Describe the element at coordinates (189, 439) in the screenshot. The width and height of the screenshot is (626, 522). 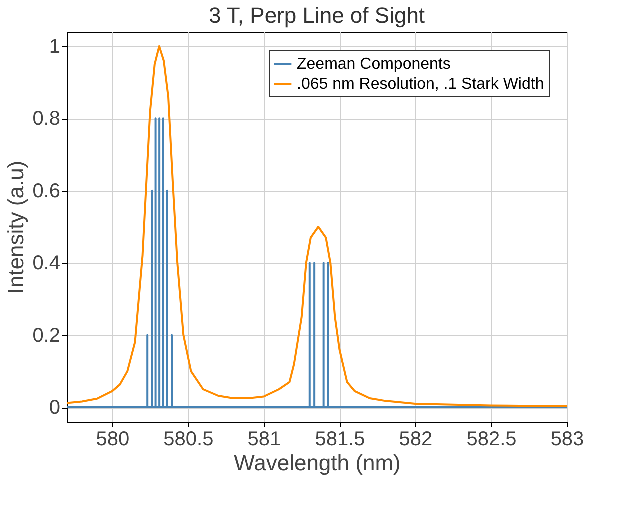
I see `x-tick-label: 580.5` at that location.